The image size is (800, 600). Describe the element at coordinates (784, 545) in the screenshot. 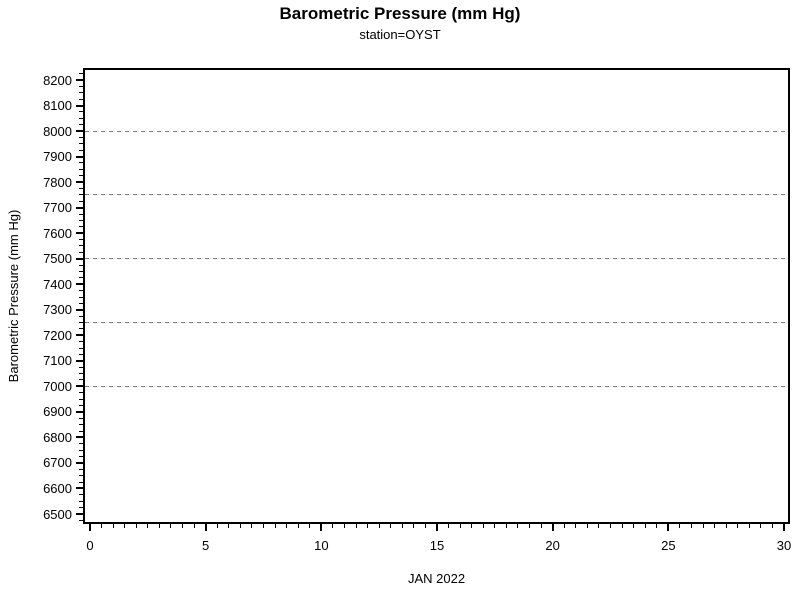

I see `x-tick-label: 30` at that location.